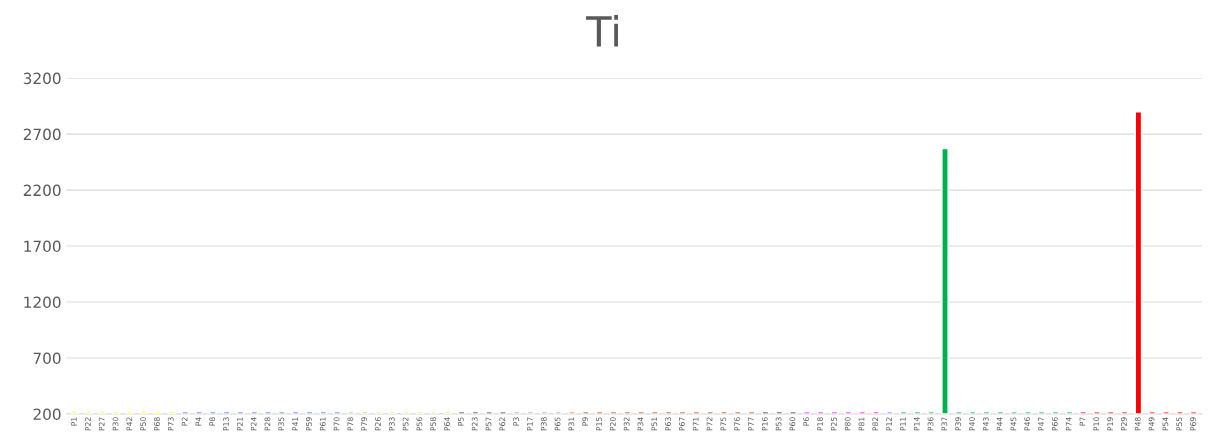 The height and width of the screenshot is (439, 1208). What do you see at coordinates (42, 78) in the screenshot?
I see `y-tick-label: 3200` at bounding box center [42, 78].